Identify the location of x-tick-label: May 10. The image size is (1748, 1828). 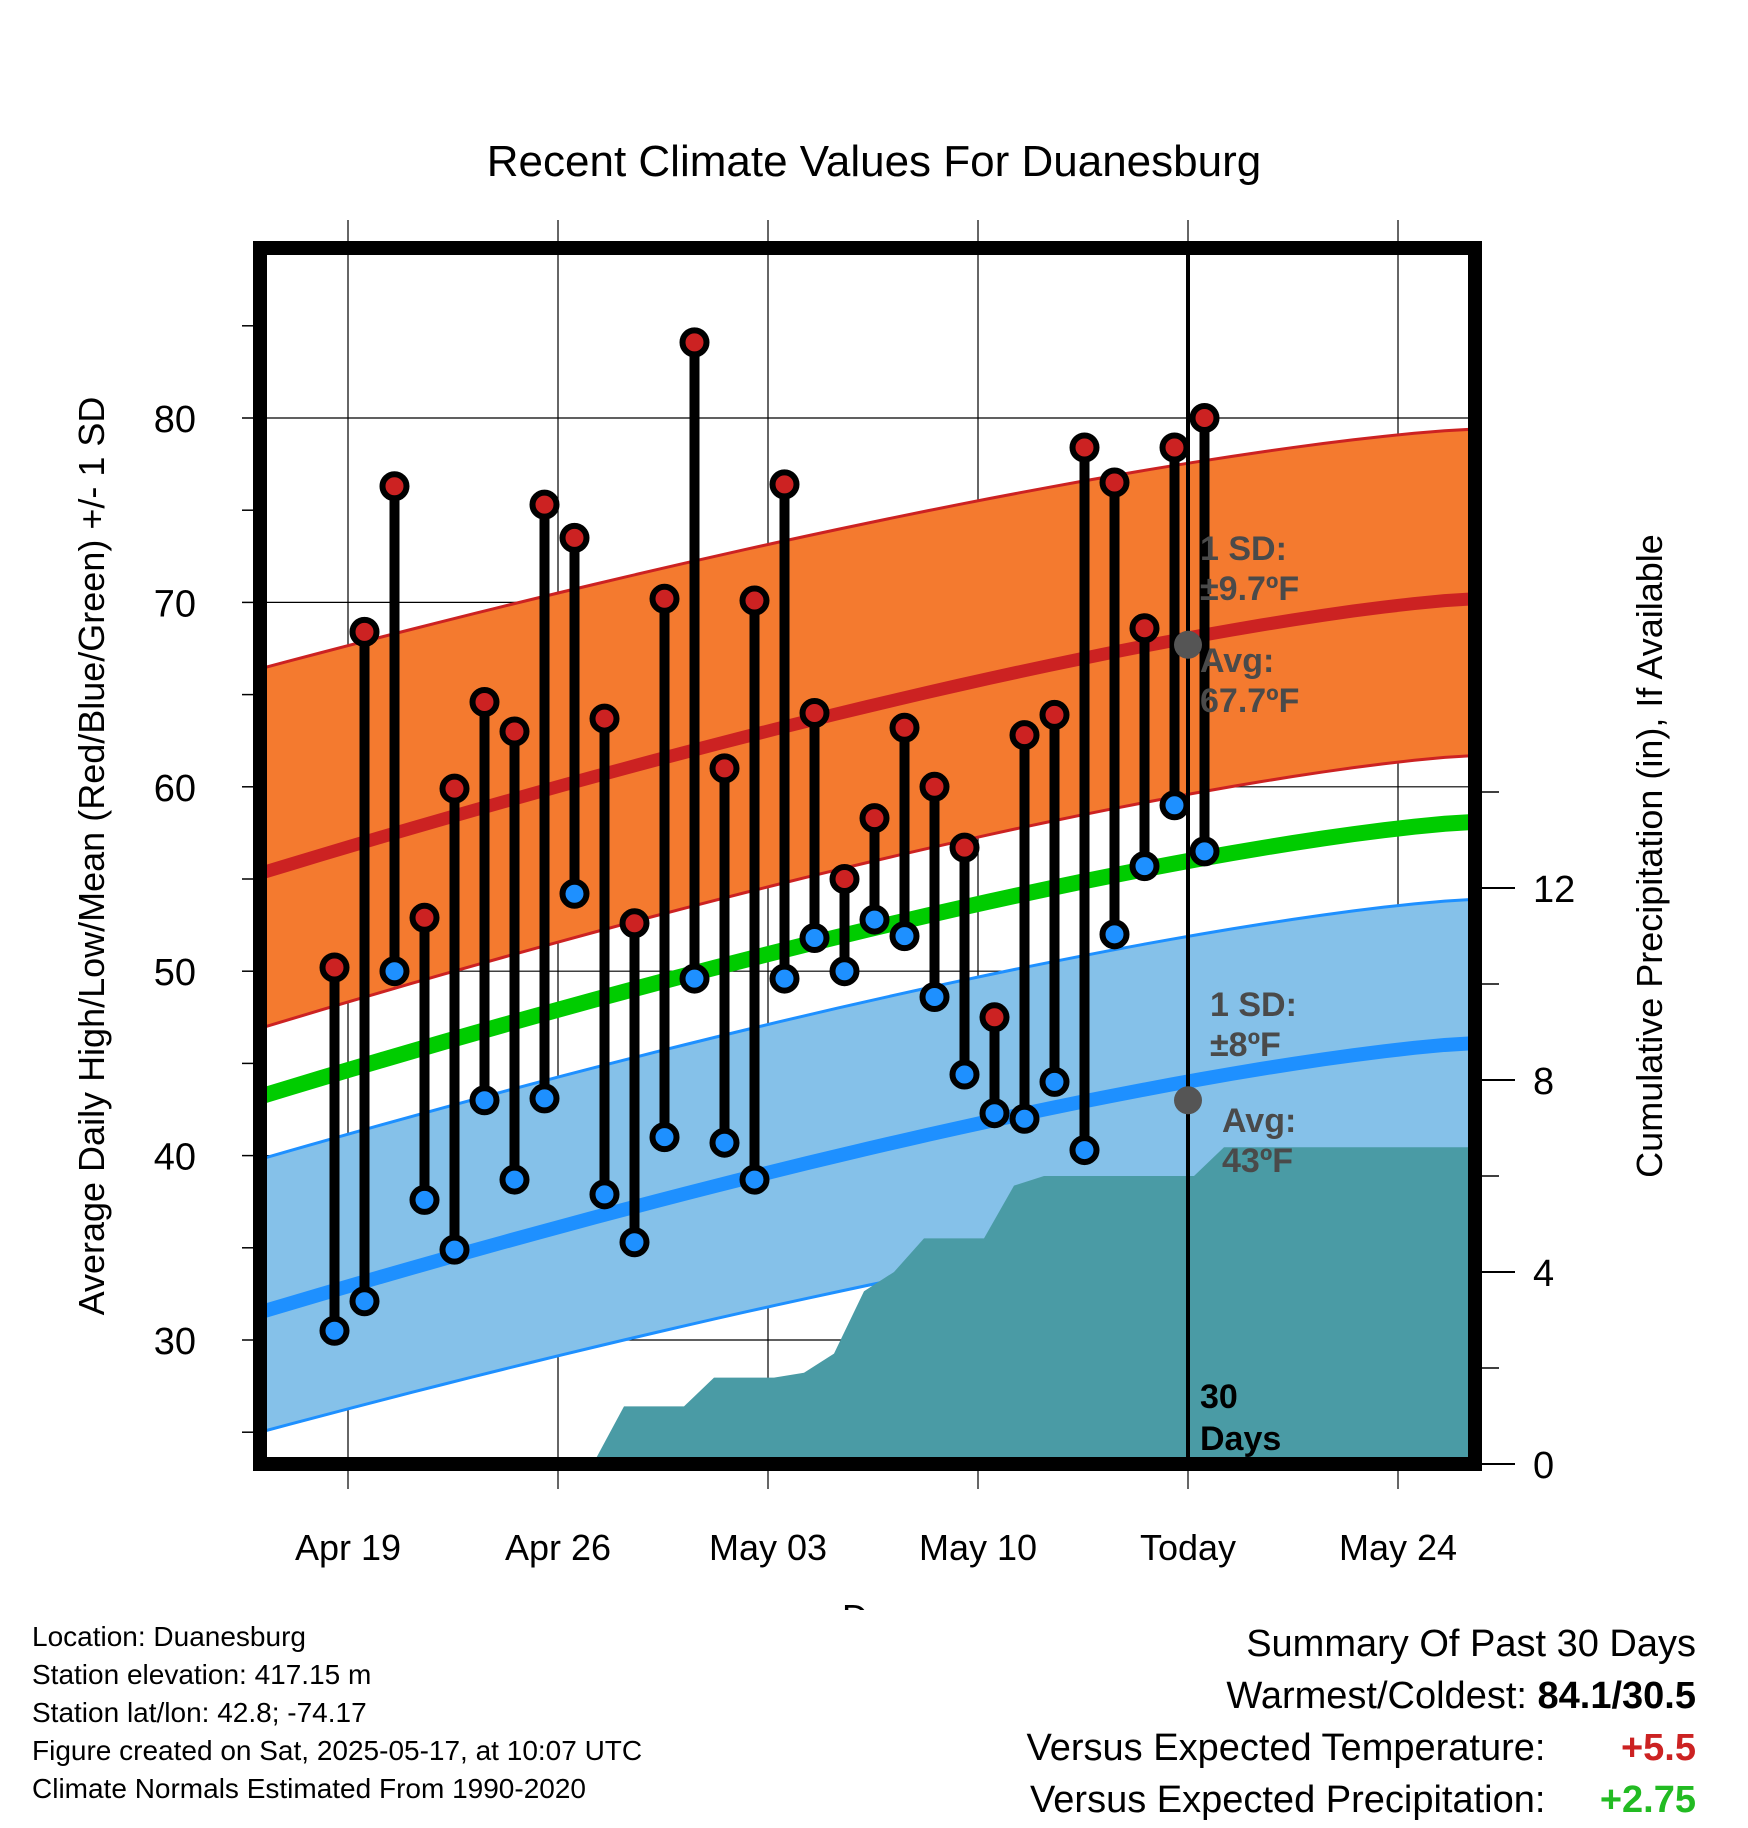
(978, 1547).